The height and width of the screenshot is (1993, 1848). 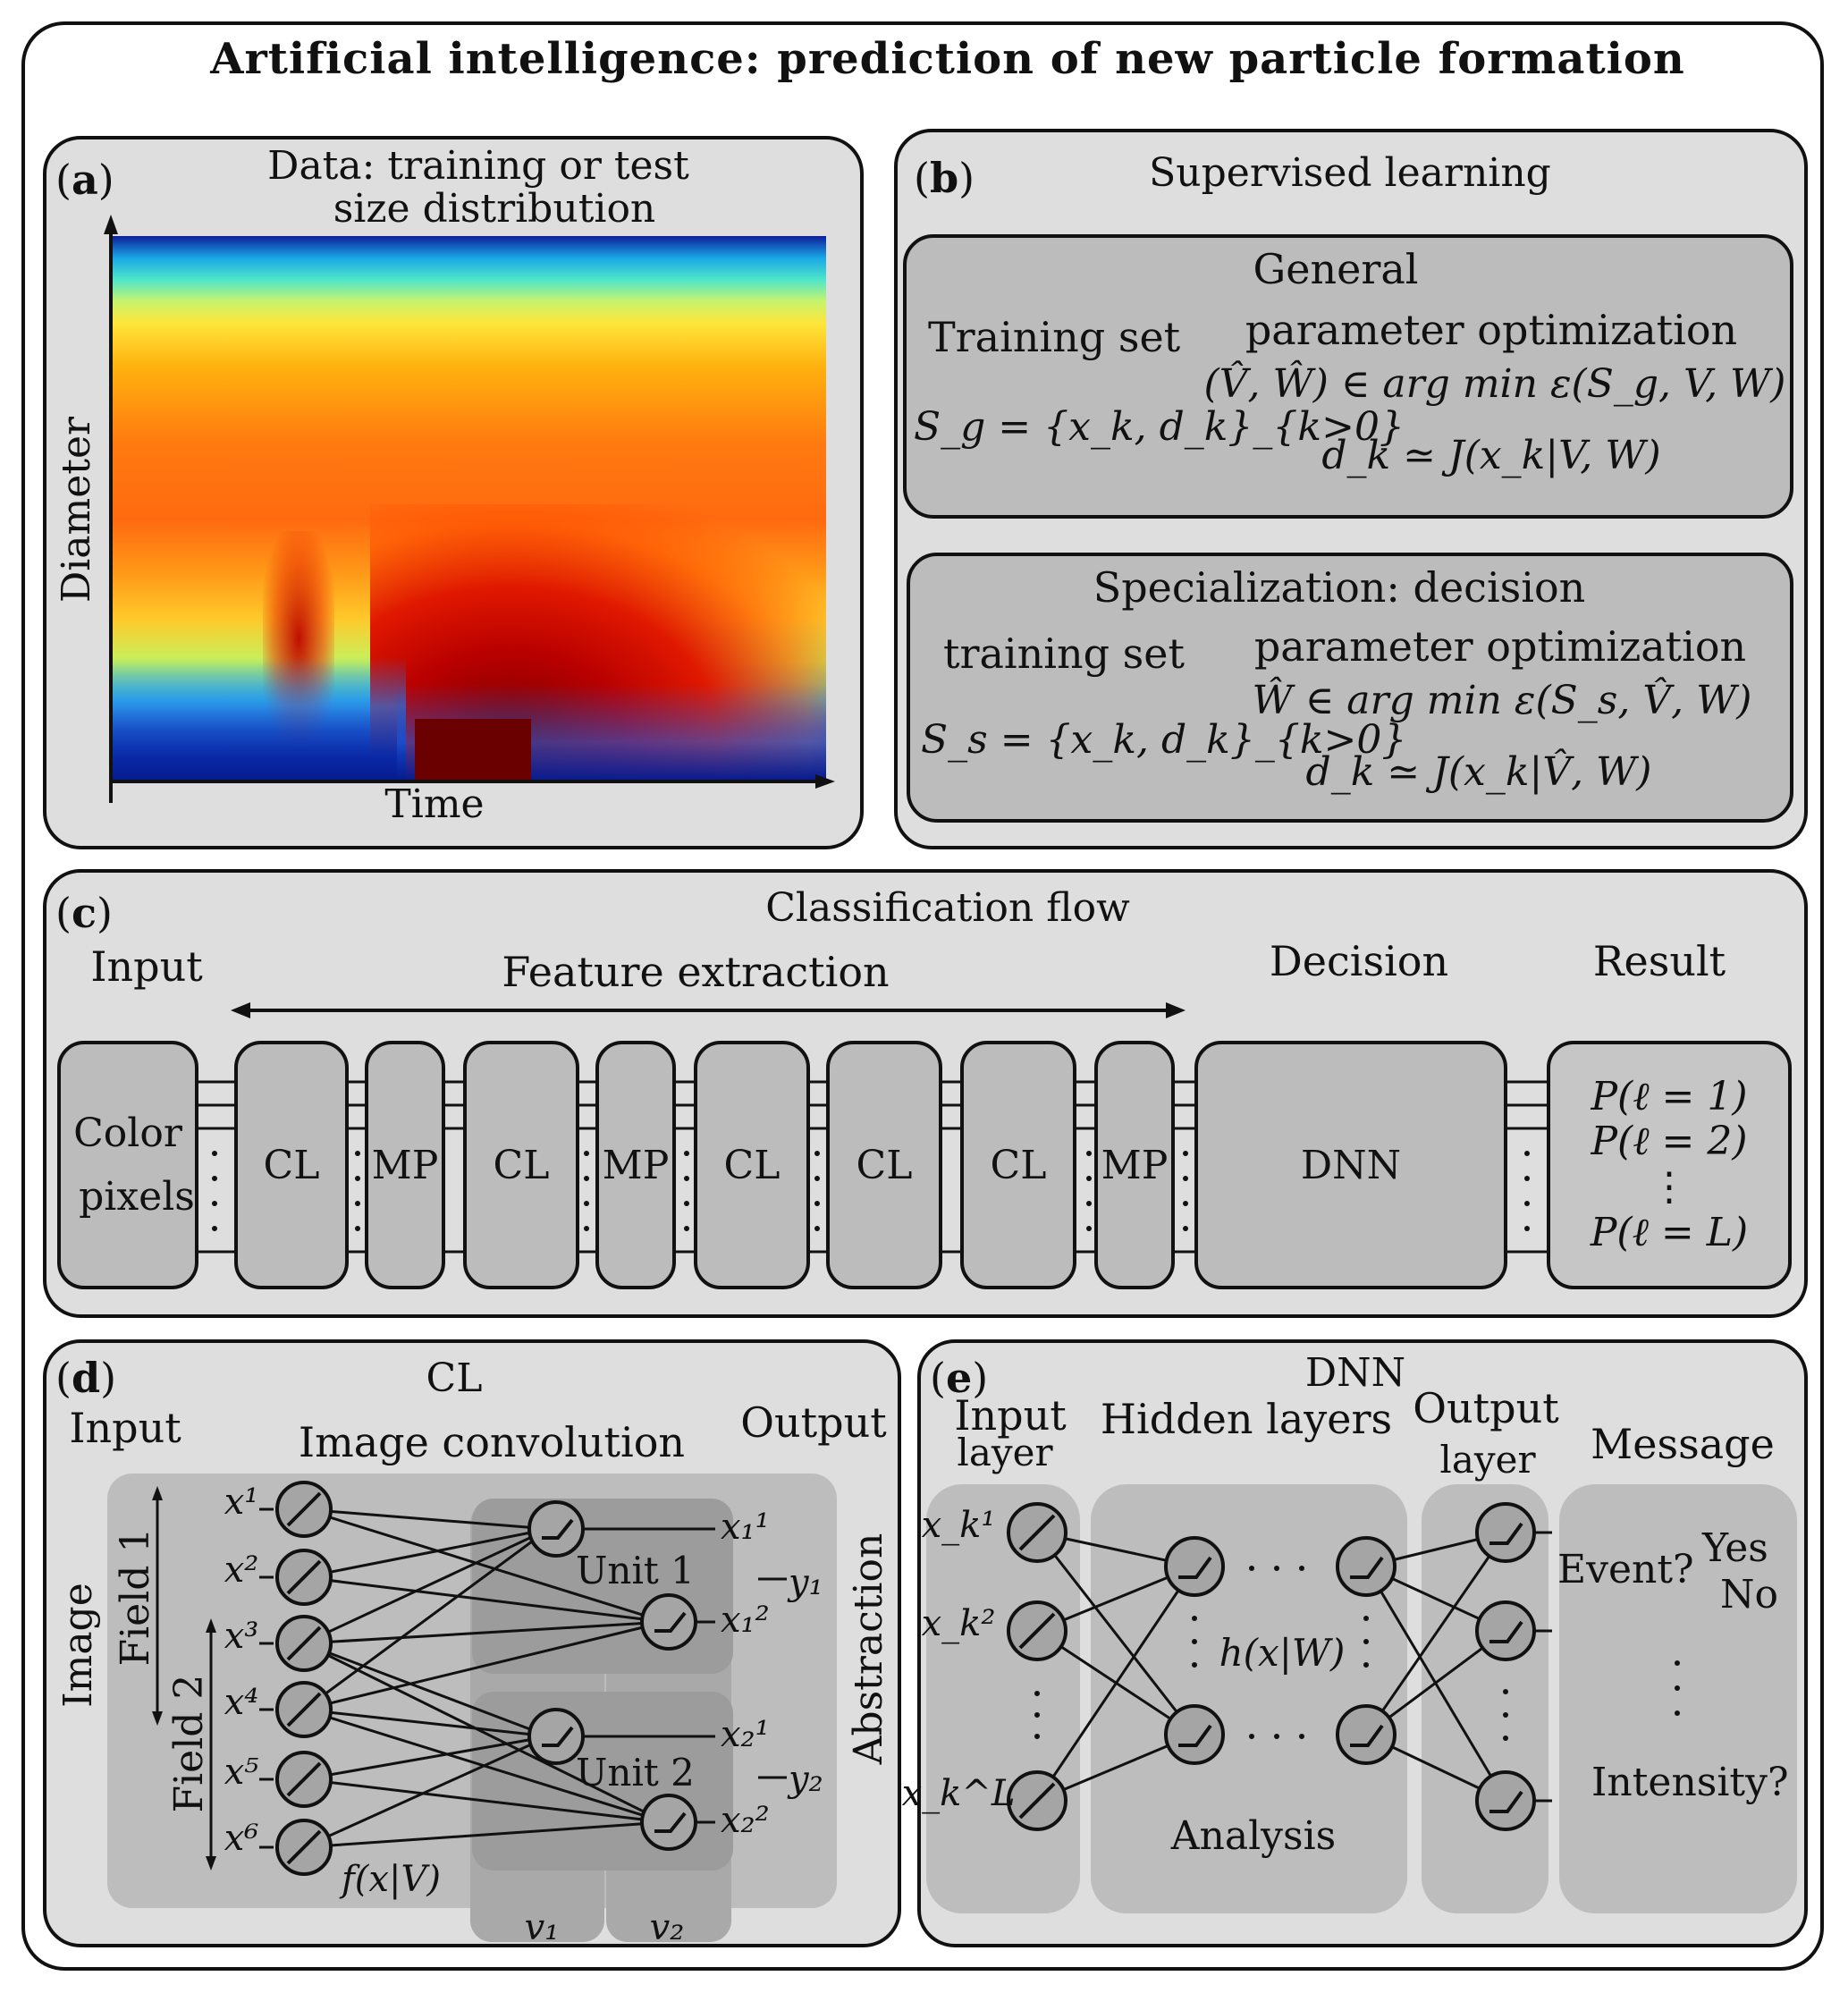 What do you see at coordinates (478, 166) in the screenshot?
I see `panel-a-heading: Data: training or test` at bounding box center [478, 166].